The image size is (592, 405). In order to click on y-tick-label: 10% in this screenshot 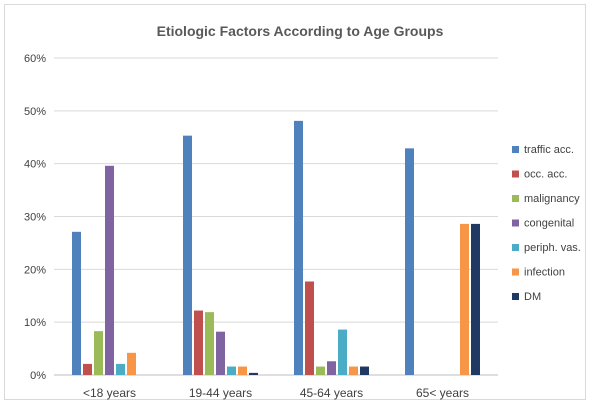, I will do `click(35, 323)`.